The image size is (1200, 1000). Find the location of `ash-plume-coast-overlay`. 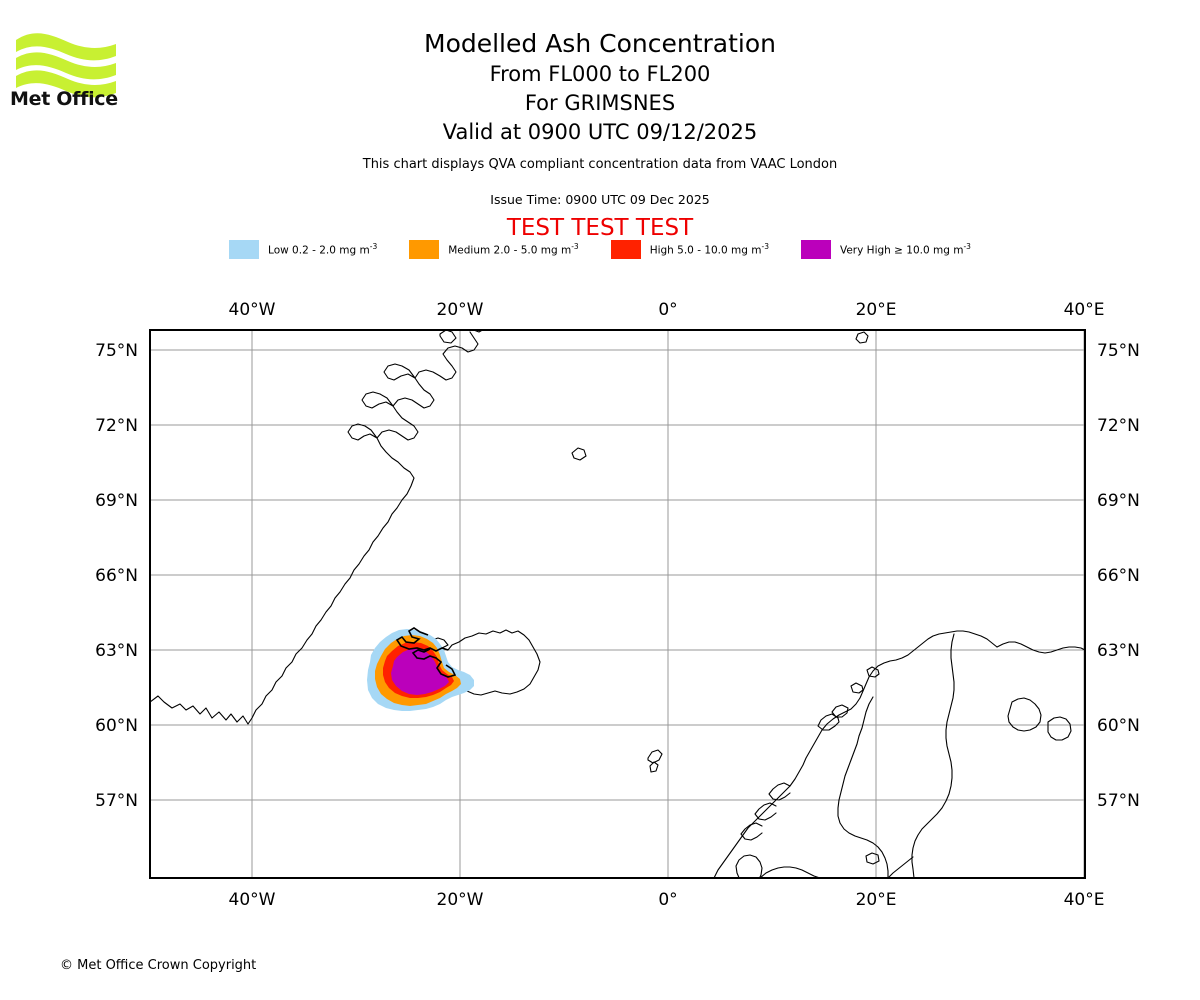

ash-plume-coast-overlay is located at coordinates (426, 652).